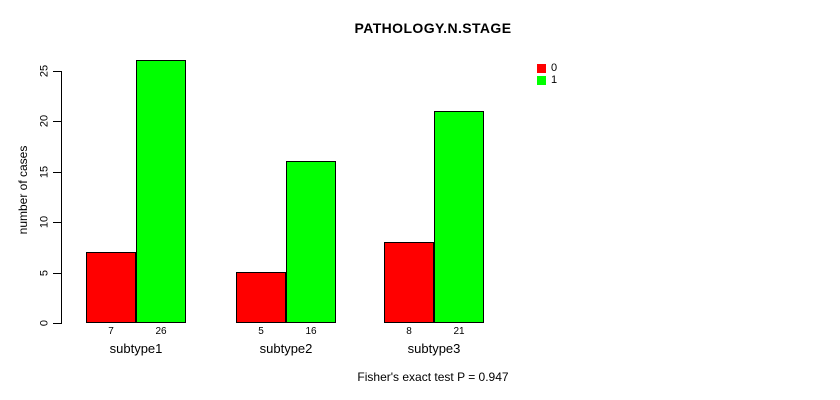 Image resolution: width=840 pixels, height=400 pixels. What do you see at coordinates (433, 28) in the screenshot?
I see `chart-title: PATHOLOGY.N.STAGE` at bounding box center [433, 28].